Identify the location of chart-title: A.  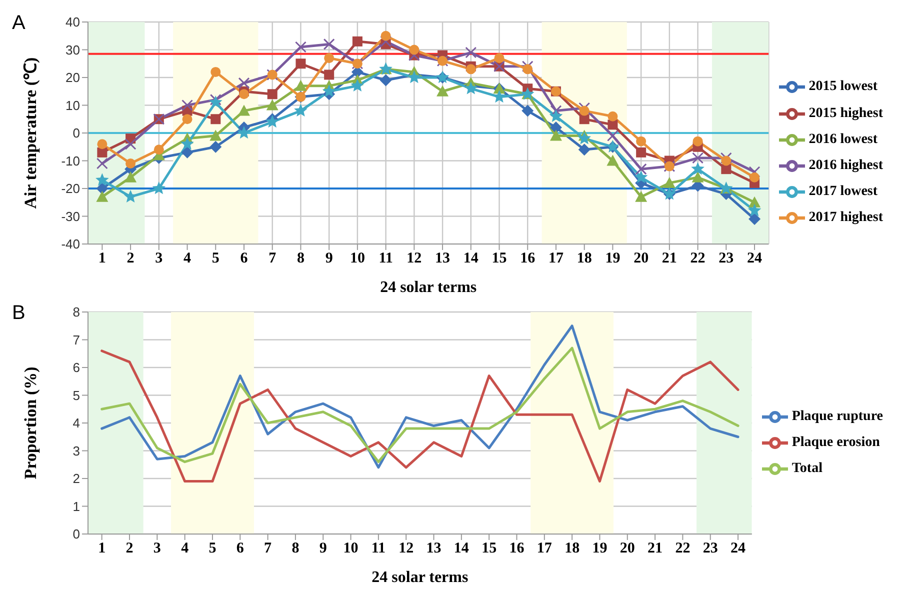
(19, 23).